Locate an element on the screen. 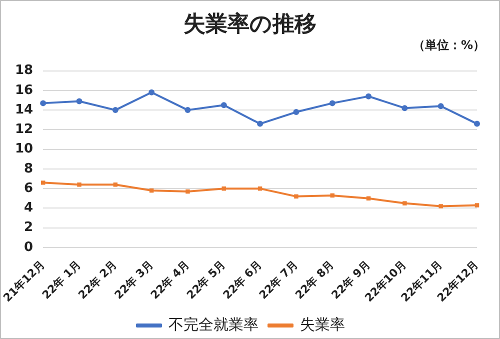 This screenshot has height=339, width=500. y-tick-label: 4 is located at coordinates (29, 208).